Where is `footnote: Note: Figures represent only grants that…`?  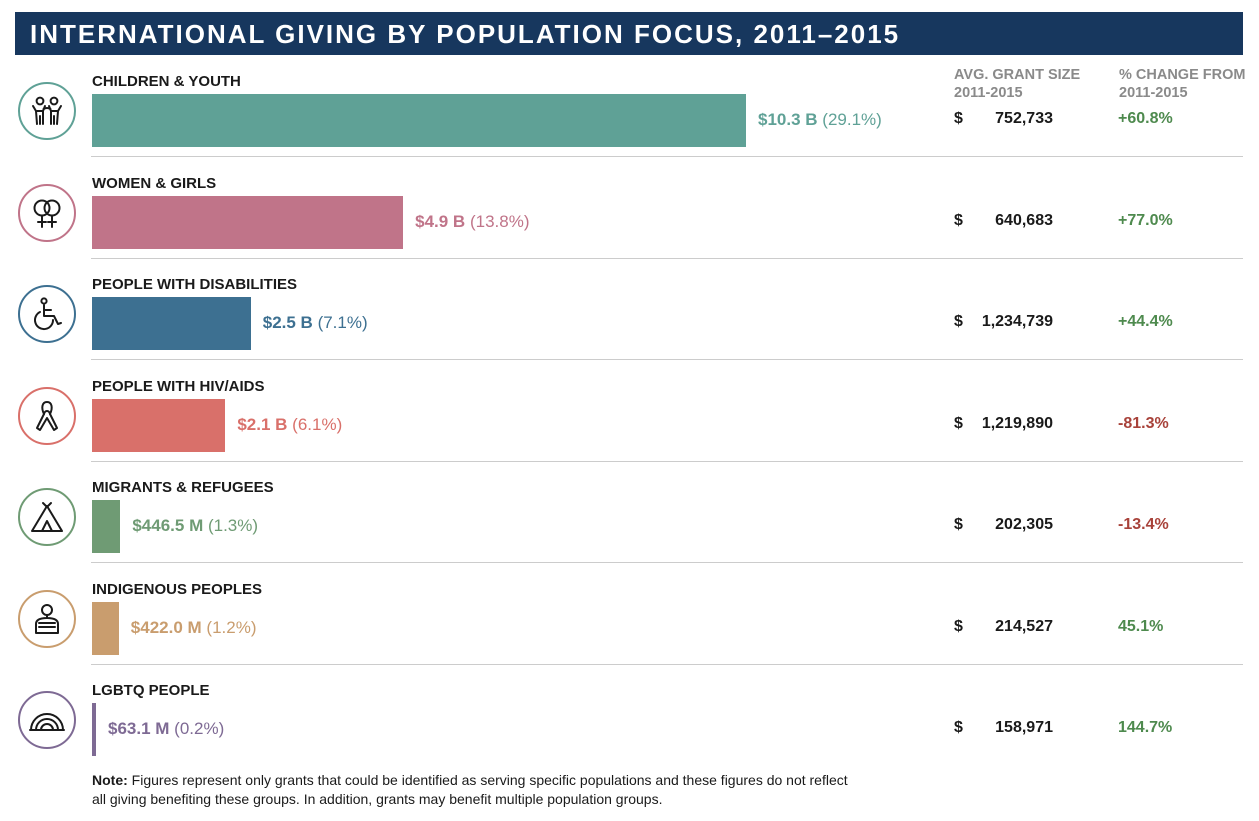 footnote: Note: Figures represent only grants that… is located at coordinates (472, 790).